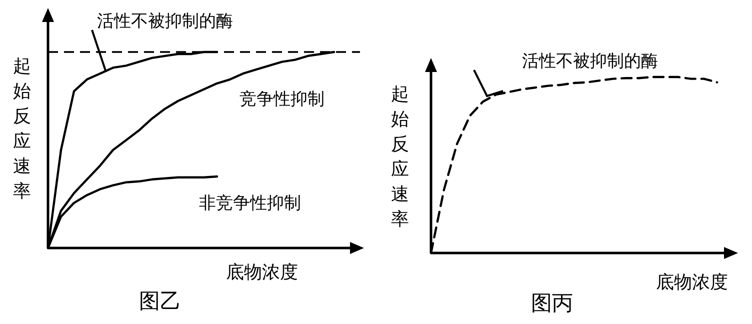 This screenshot has height=324, width=752. Describe the element at coordinates (250, 204) in the screenshot. I see `series-label: 非竞争性抑制` at that location.